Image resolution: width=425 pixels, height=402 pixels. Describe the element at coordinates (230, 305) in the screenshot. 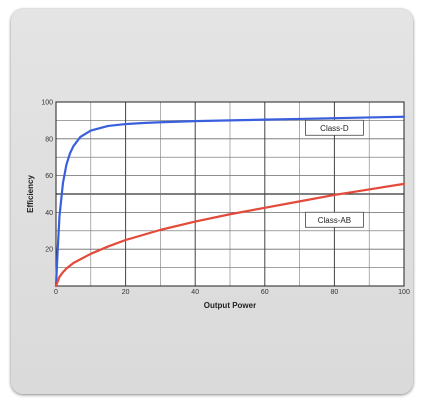

I see `x-axis-title: Output Power` at that location.